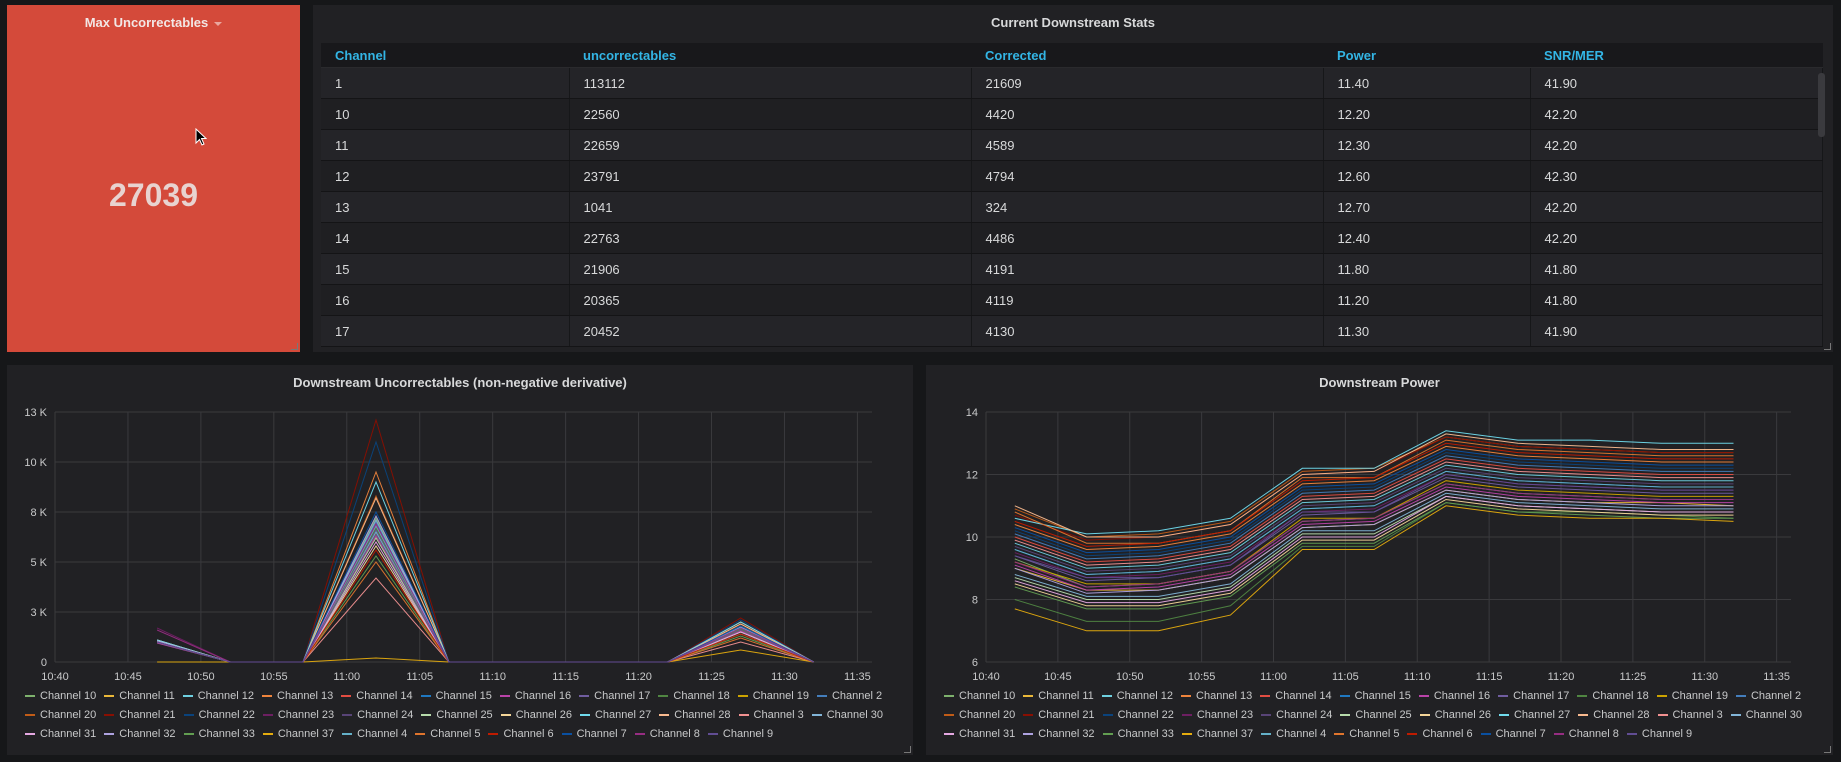 This screenshot has width=1841, height=762. What do you see at coordinates (614, 696) in the screenshot?
I see `legend-item: Channel 17` at bounding box center [614, 696].